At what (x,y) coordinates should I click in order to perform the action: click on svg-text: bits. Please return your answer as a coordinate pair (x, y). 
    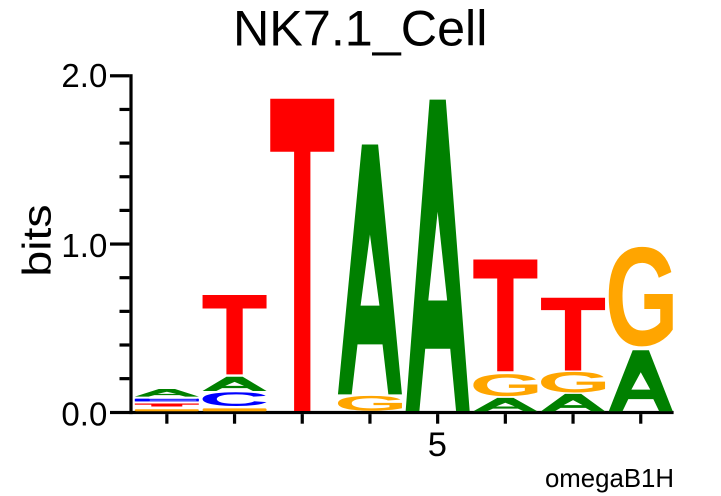
    Looking at the image, I should click on (37, 240).